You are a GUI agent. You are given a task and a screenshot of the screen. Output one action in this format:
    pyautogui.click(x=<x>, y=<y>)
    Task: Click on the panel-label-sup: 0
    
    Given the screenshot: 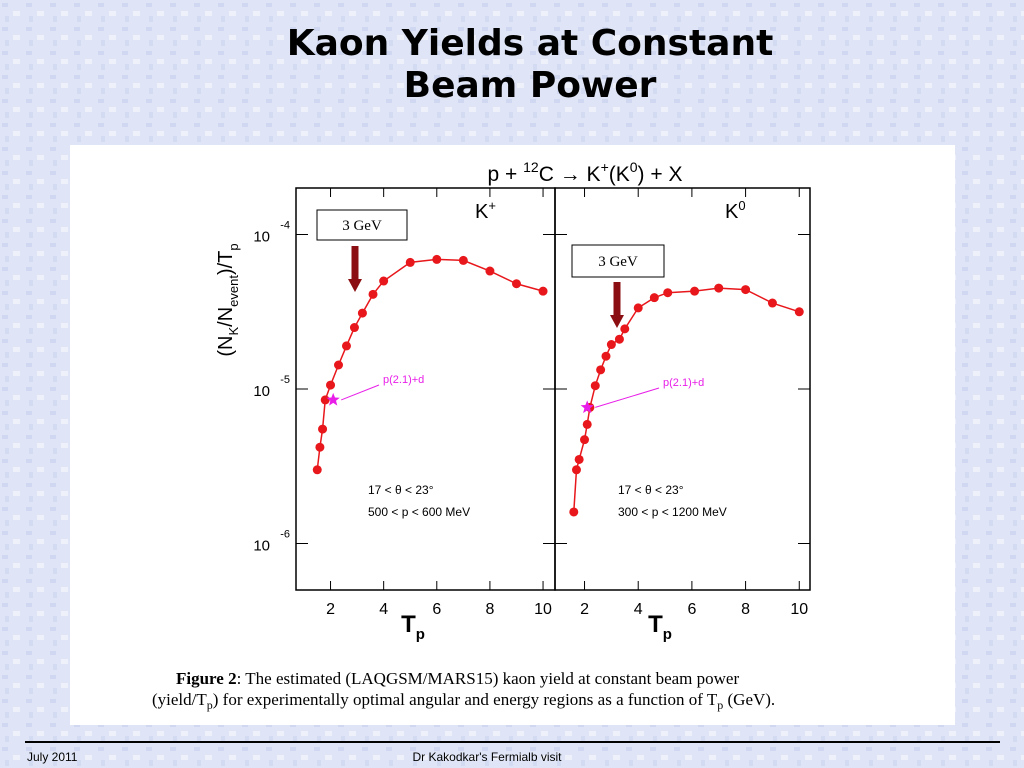 What is the action you would take?
    pyautogui.click(x=741, y=205)
    